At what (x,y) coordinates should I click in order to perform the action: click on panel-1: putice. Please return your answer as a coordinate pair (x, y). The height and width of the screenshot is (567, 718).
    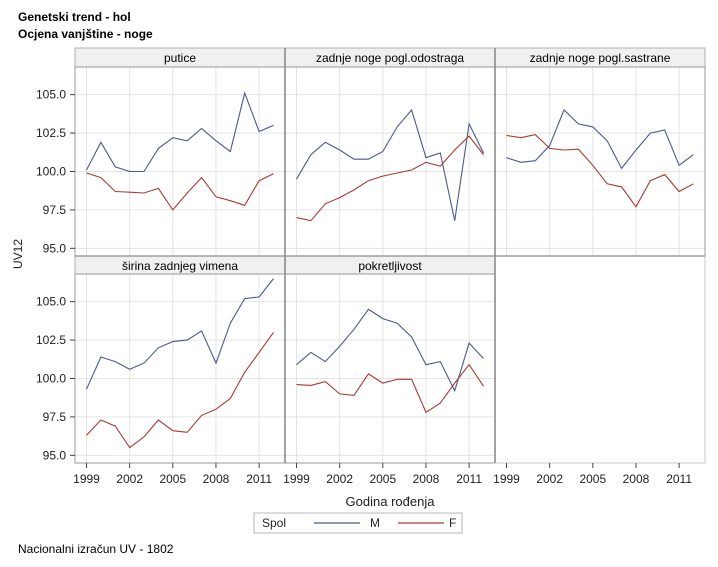
    Looking at the image, I should click on (180, 152).